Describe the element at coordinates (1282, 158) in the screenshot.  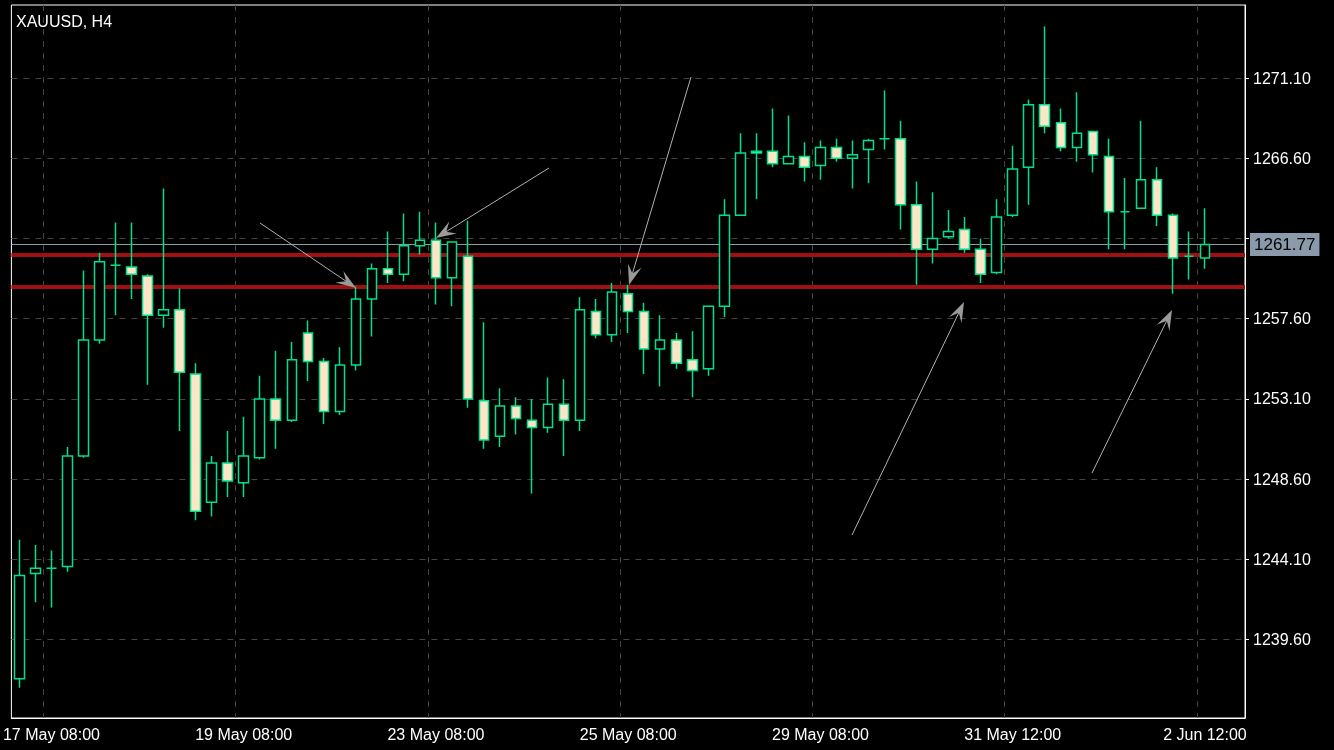
I see `y-tick-label: 1266.60` at that location.